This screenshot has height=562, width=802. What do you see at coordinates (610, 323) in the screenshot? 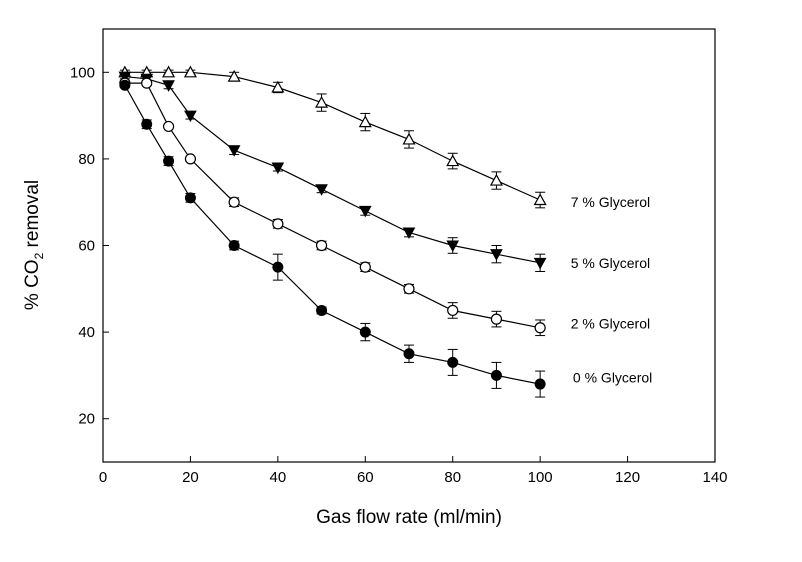
I see `series-label-2: 2 % Glycerol` at bounding box center [610, 323].